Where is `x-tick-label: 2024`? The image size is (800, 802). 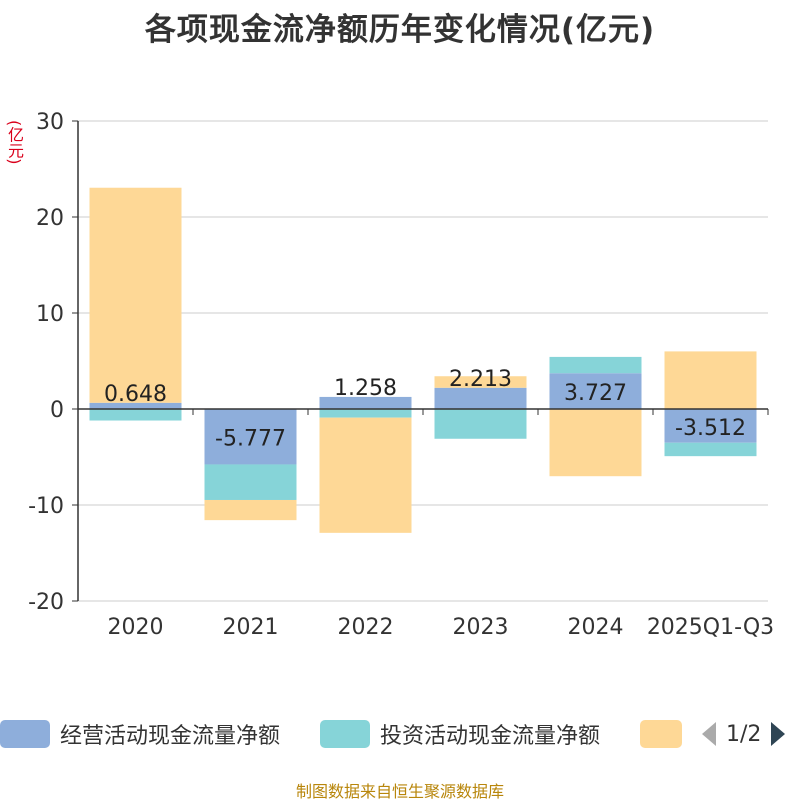
x-tick-label: 2024 is located at coordinates (596, 627).